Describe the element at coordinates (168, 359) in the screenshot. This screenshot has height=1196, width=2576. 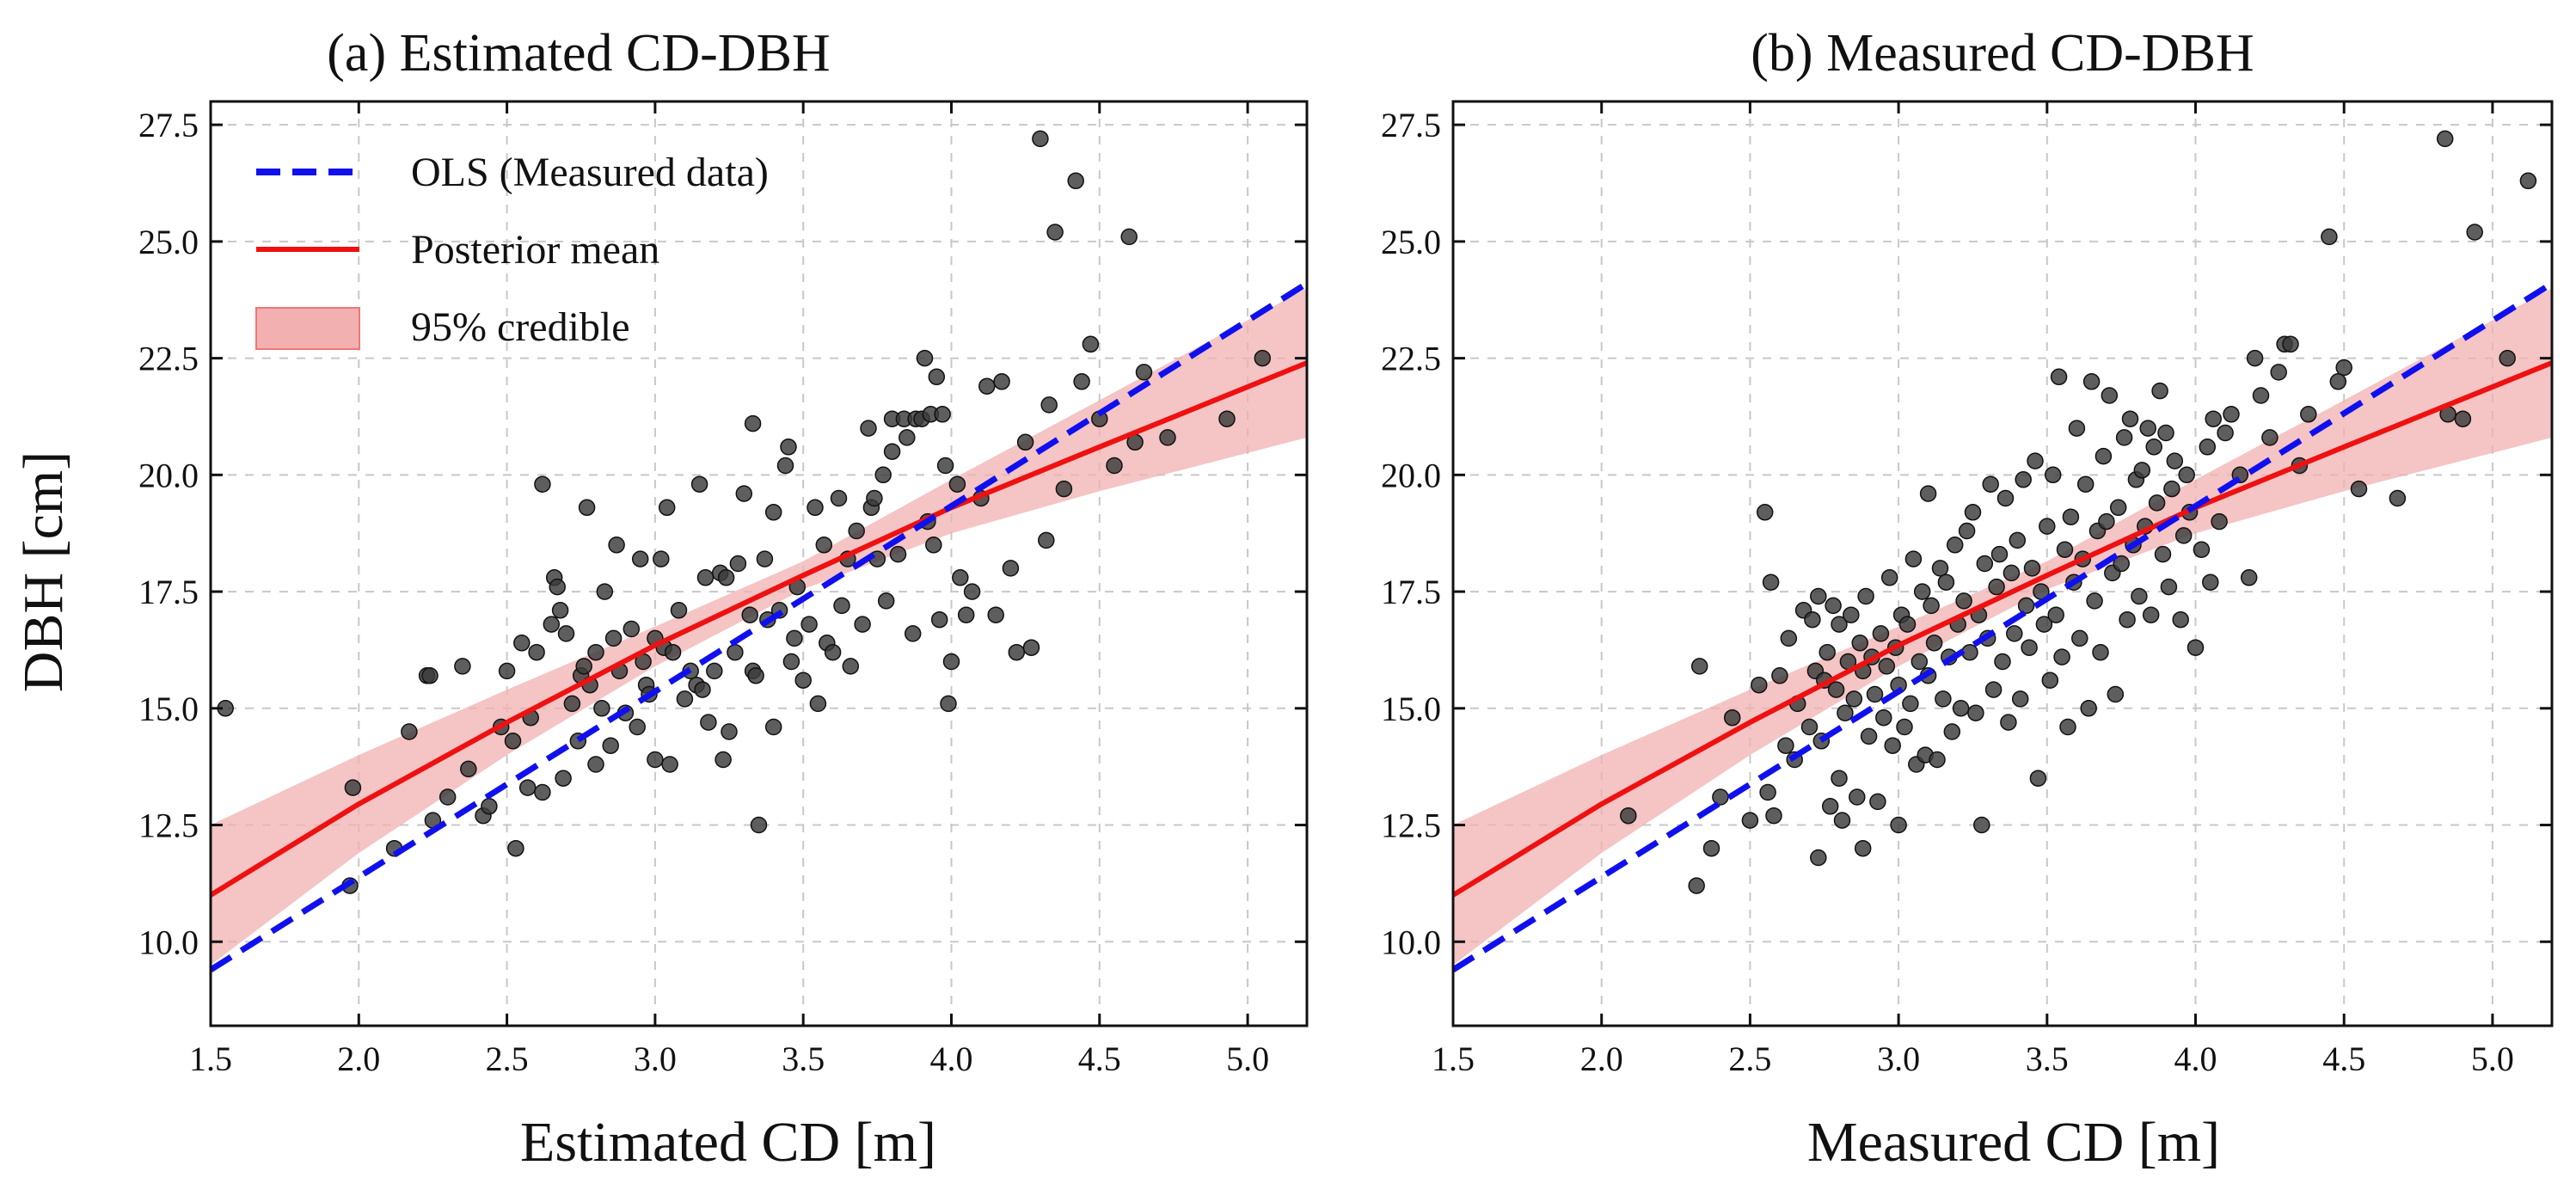
I see `panel-a-y-tick-label: 22.5` at that location.